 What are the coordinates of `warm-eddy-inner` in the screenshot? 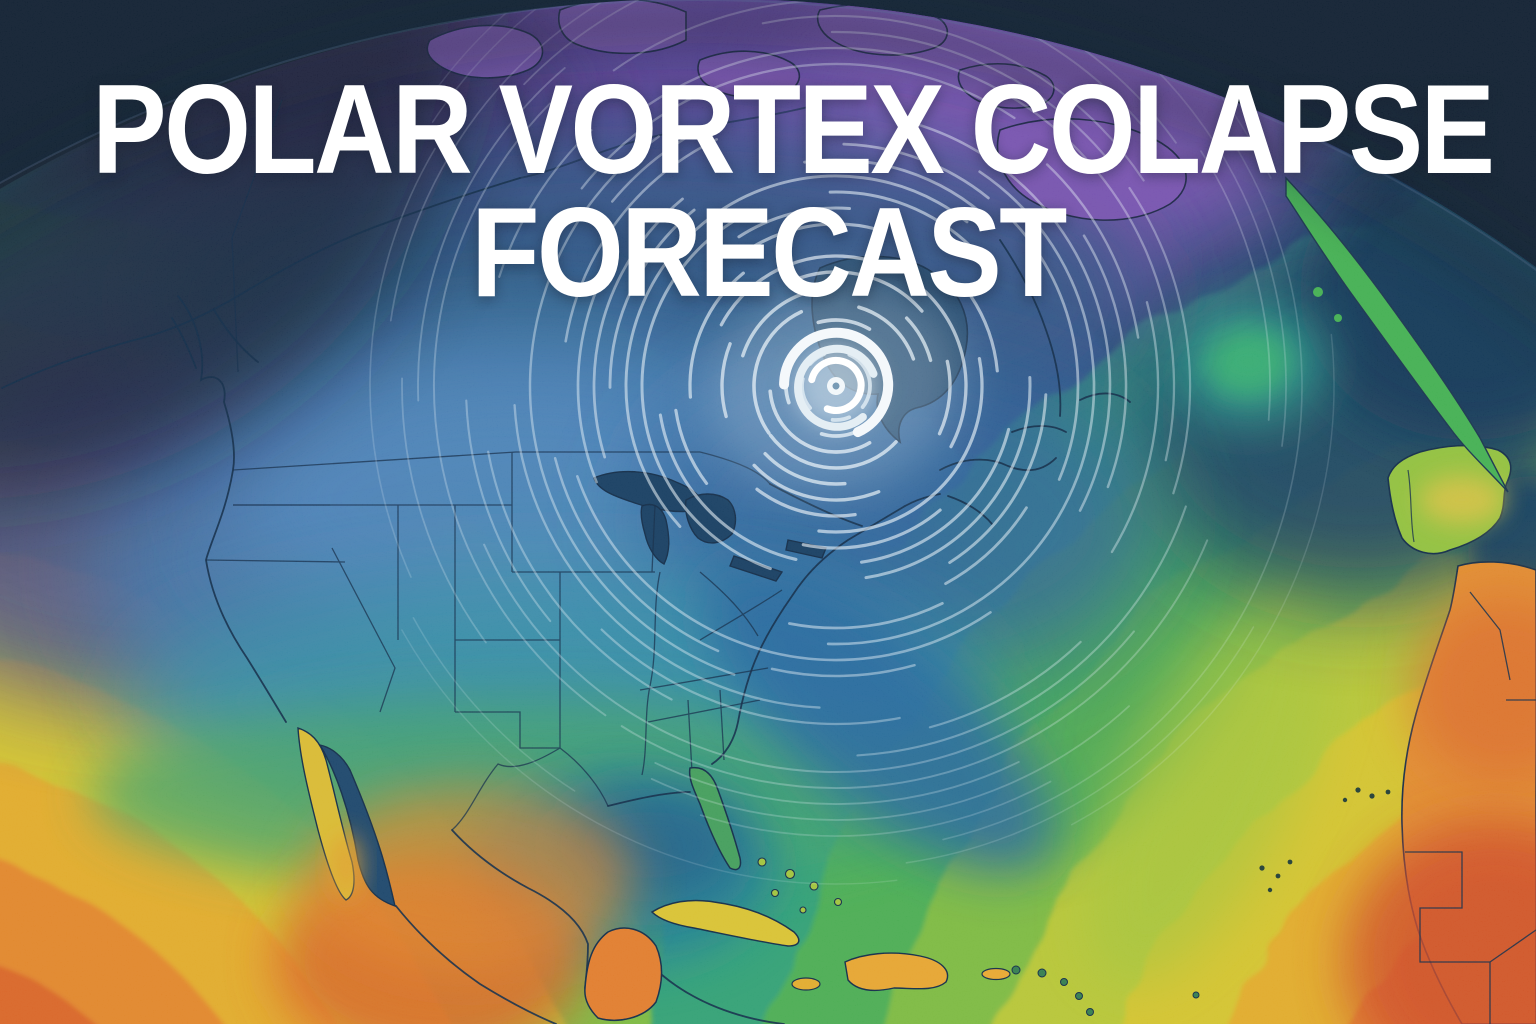 It's located at (1248, 362).